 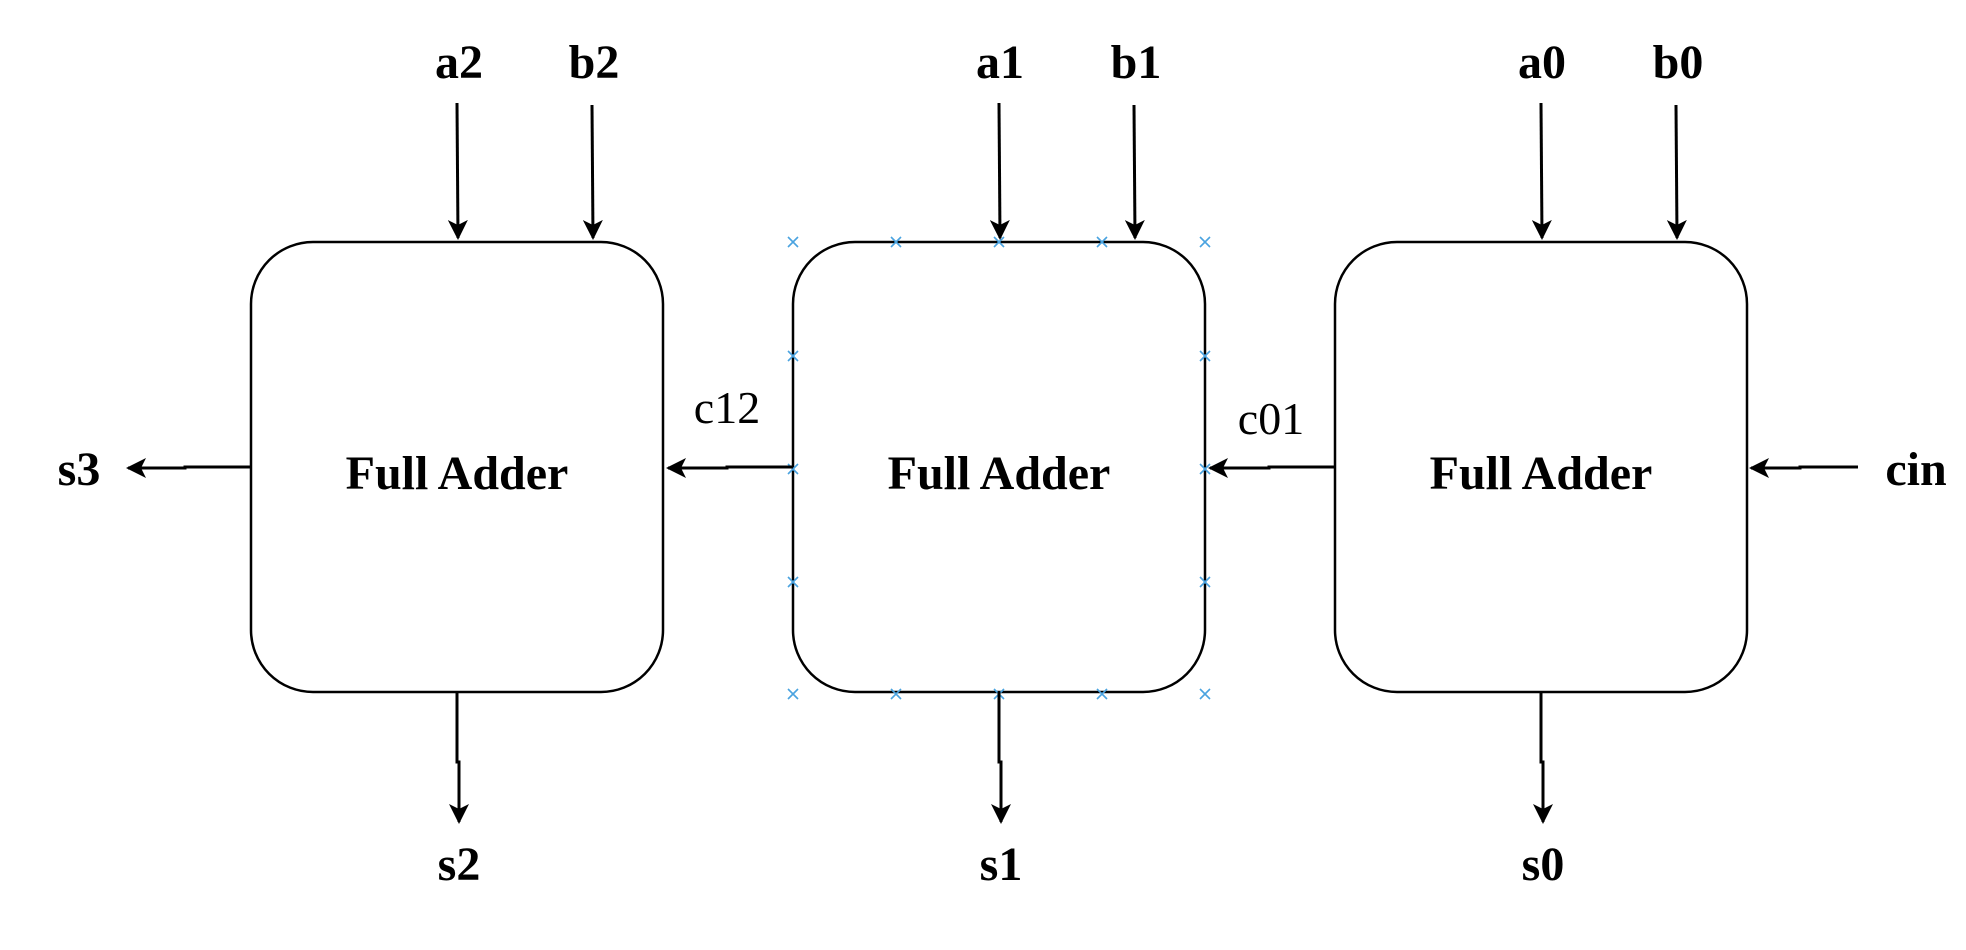 What do you see at coordinates (459, 864) in the screenshot?
I see `output-label-s2: s2` at bounding box center [459, 864].